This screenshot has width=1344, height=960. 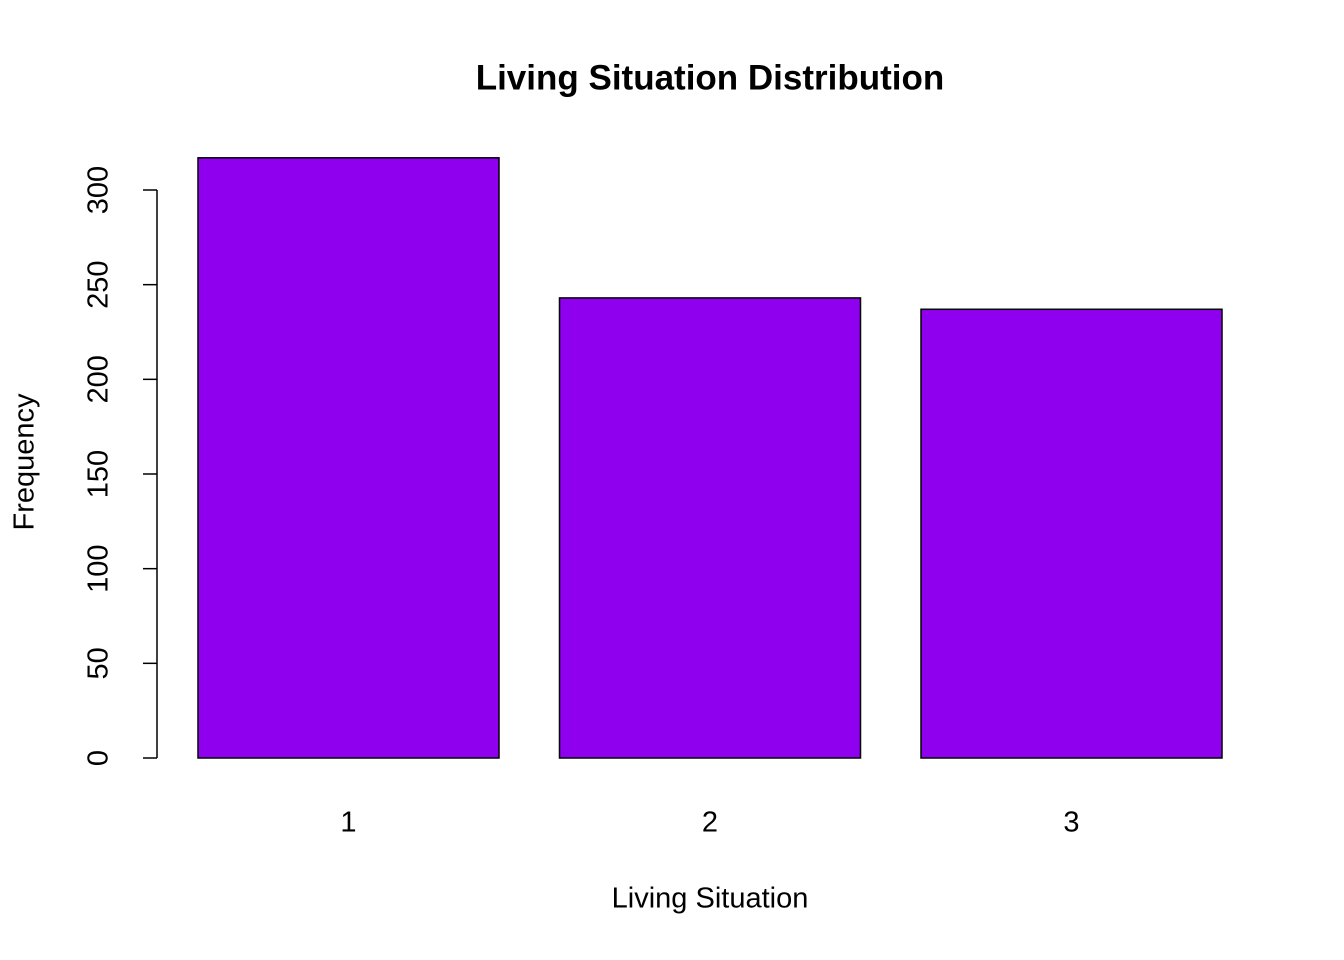 What do you see at coordinates (25, 462) in the screenshot?
I see `y-axis-label: Frequency` at bounding box center [25, 462].